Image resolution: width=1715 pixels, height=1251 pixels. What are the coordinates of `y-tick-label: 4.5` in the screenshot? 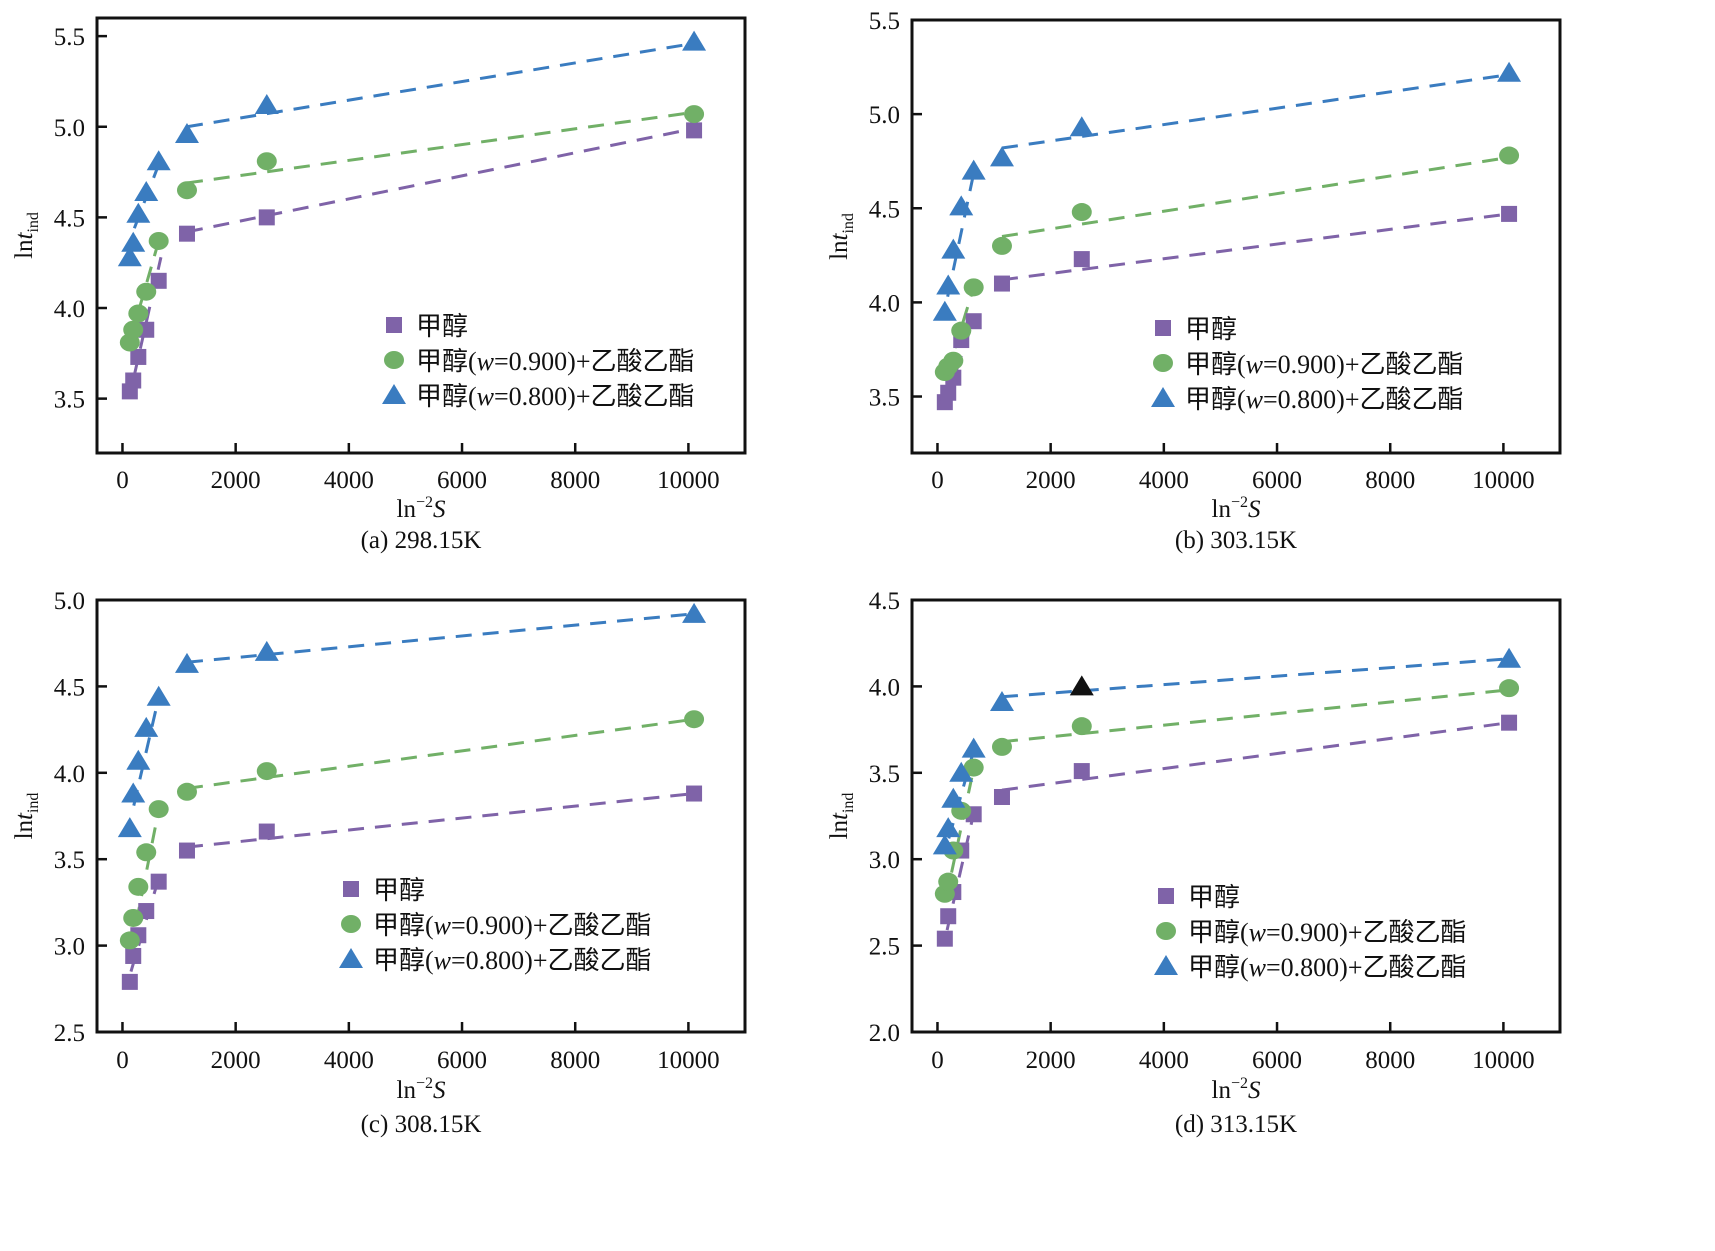 It's located at (884, 601).